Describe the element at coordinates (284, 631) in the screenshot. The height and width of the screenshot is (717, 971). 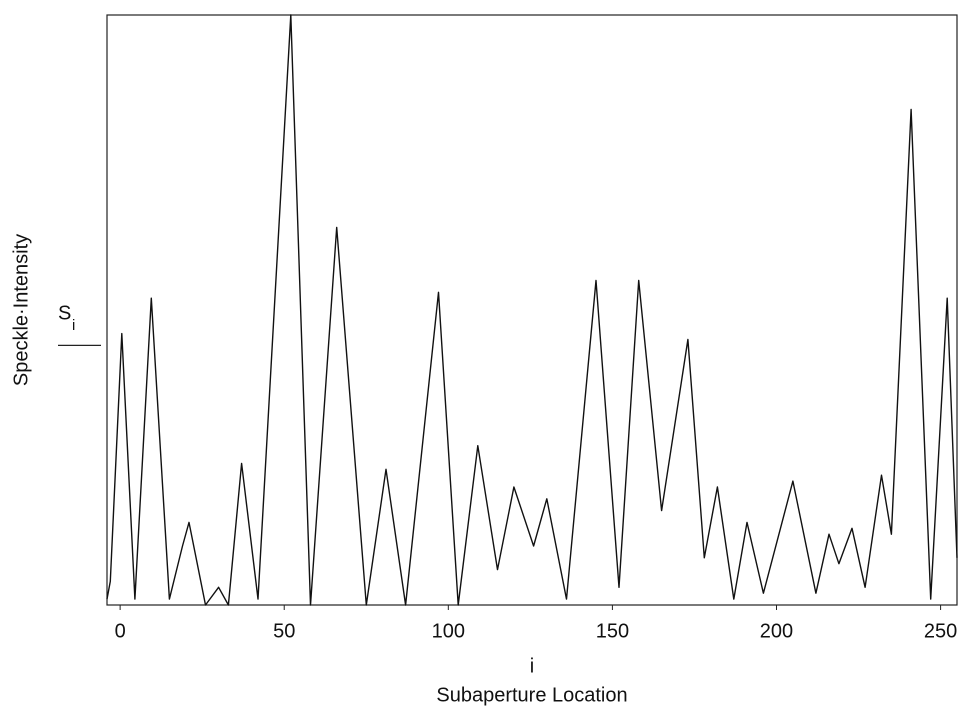
I see `x-tick-label: 50` at that location.